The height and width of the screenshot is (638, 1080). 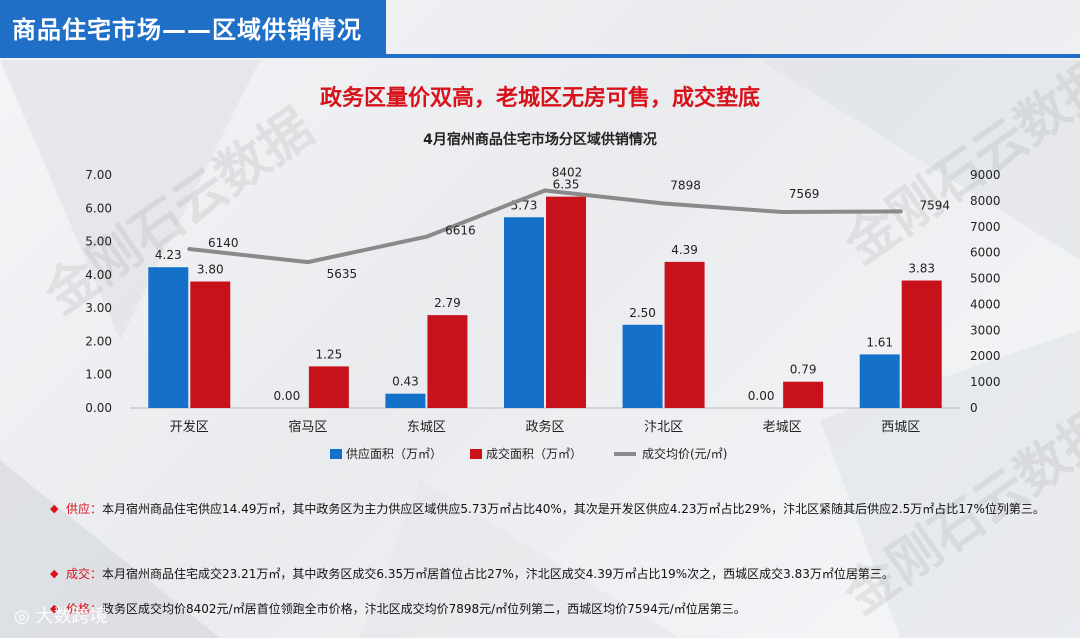 I want to click on legend-entry: 成交均价(元/㎡), so click(x=684, y=453).